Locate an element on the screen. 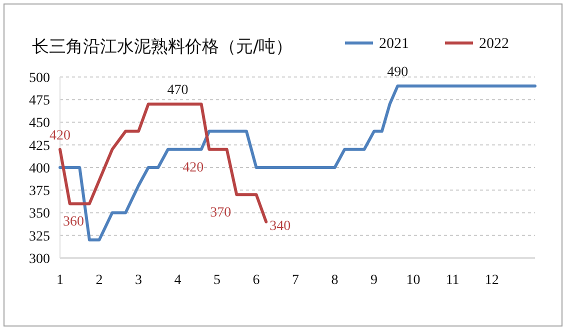 This screenshot has width=566, height=330. x-tick-label: 8 is located at coordinates (334, 280).